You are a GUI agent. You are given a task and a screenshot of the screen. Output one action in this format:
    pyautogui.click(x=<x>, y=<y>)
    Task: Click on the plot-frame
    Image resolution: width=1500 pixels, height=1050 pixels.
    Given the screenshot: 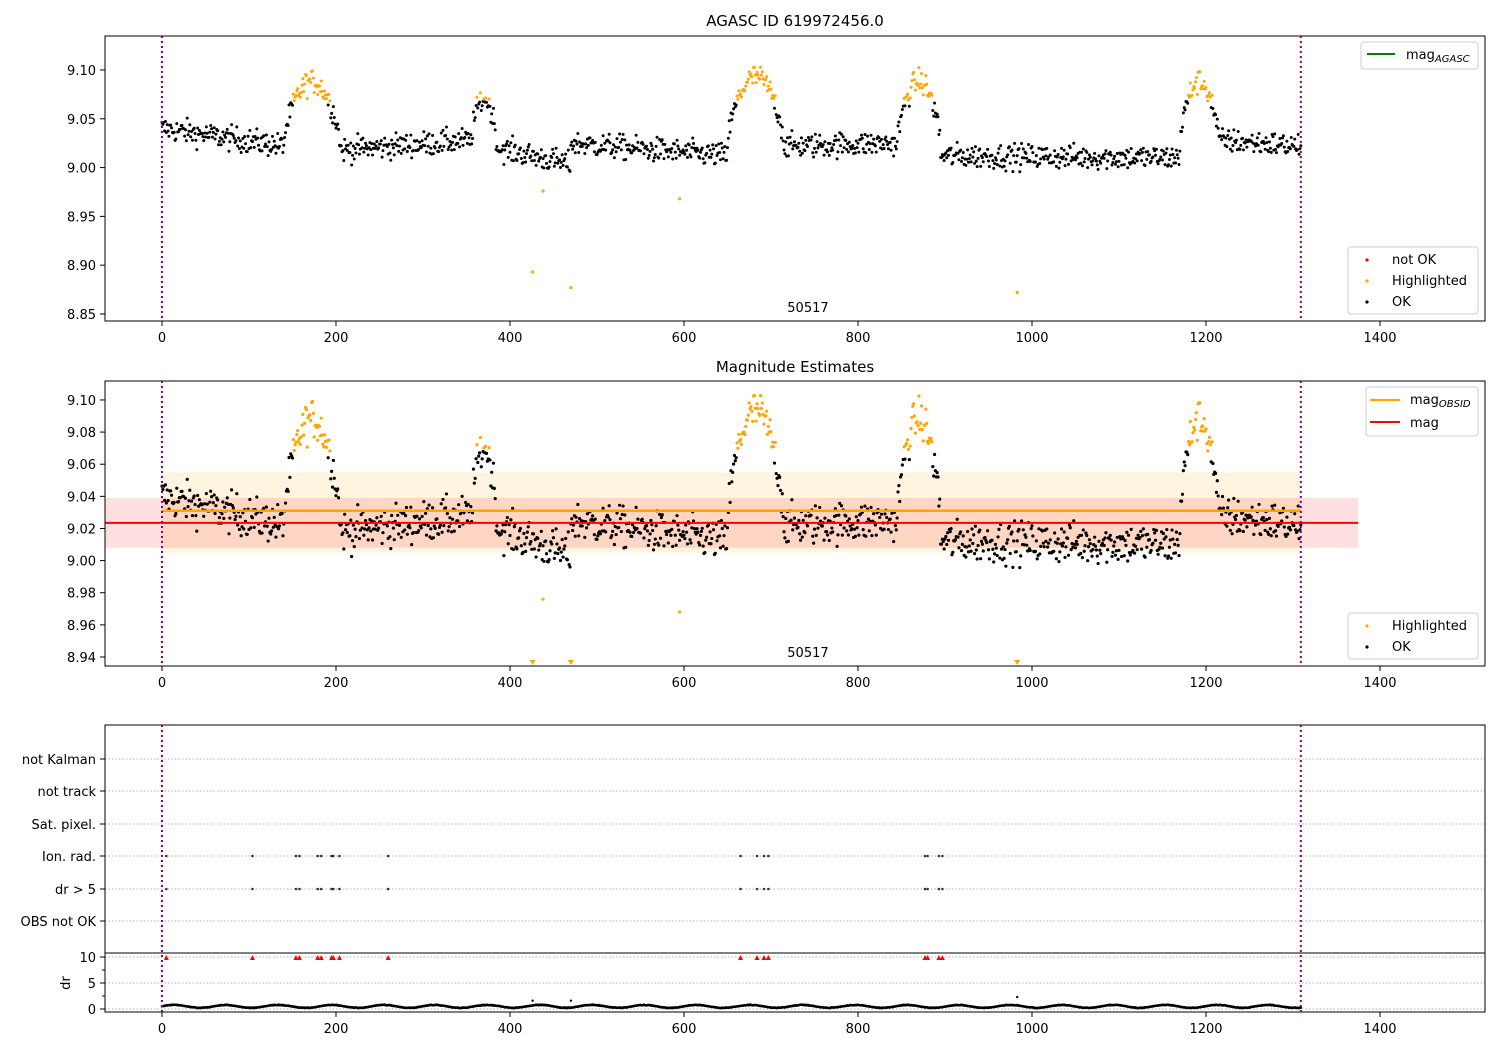 What is the action you would take?
    pyautogui.click(x=795, y=982)
    